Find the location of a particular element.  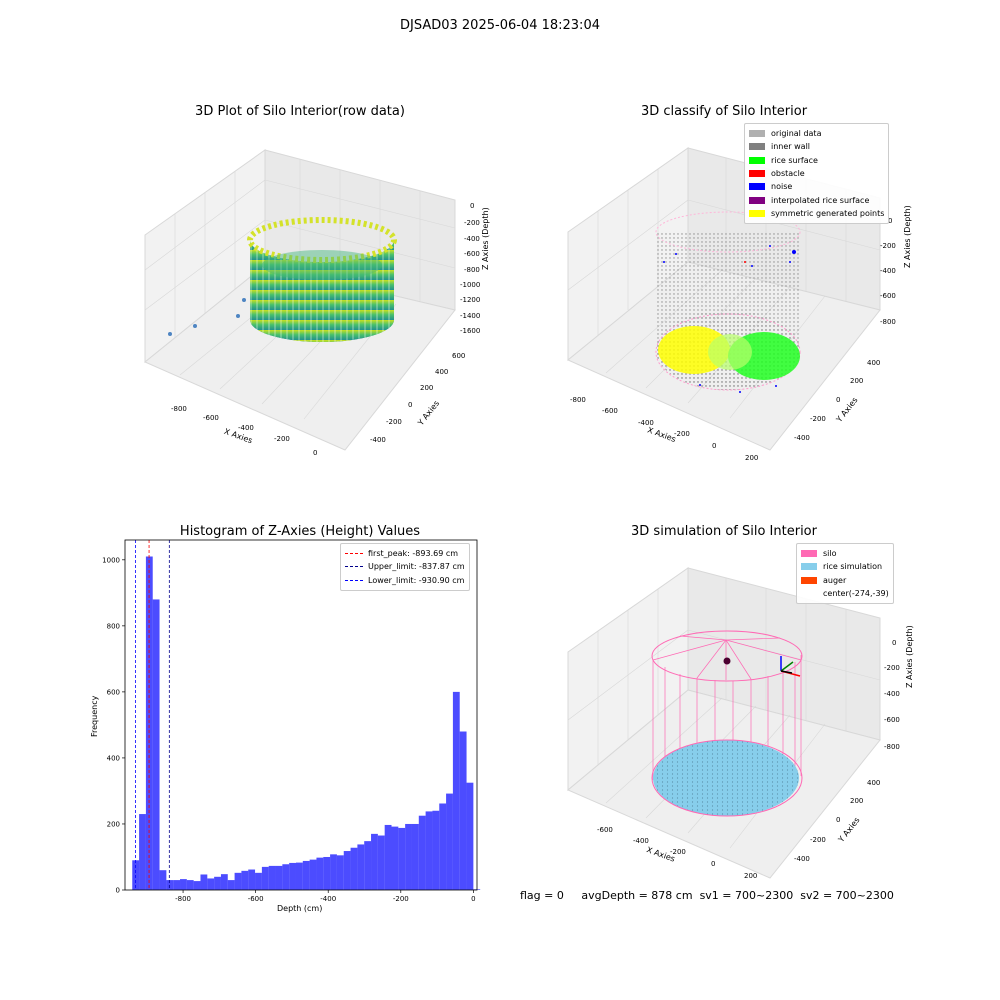

raw-plot-title: 3D Plot of Silo Interior(row data) is located at coordinates (300, 111).